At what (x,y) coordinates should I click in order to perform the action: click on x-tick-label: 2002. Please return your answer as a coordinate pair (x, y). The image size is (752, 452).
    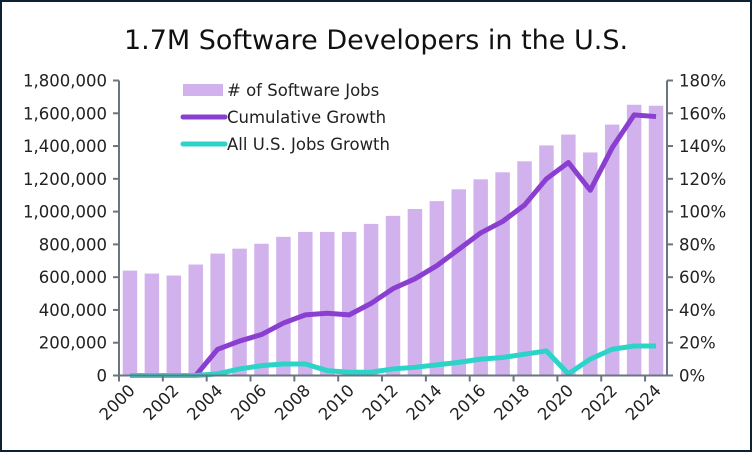
    Looking at the image, I should click on (160, 402).